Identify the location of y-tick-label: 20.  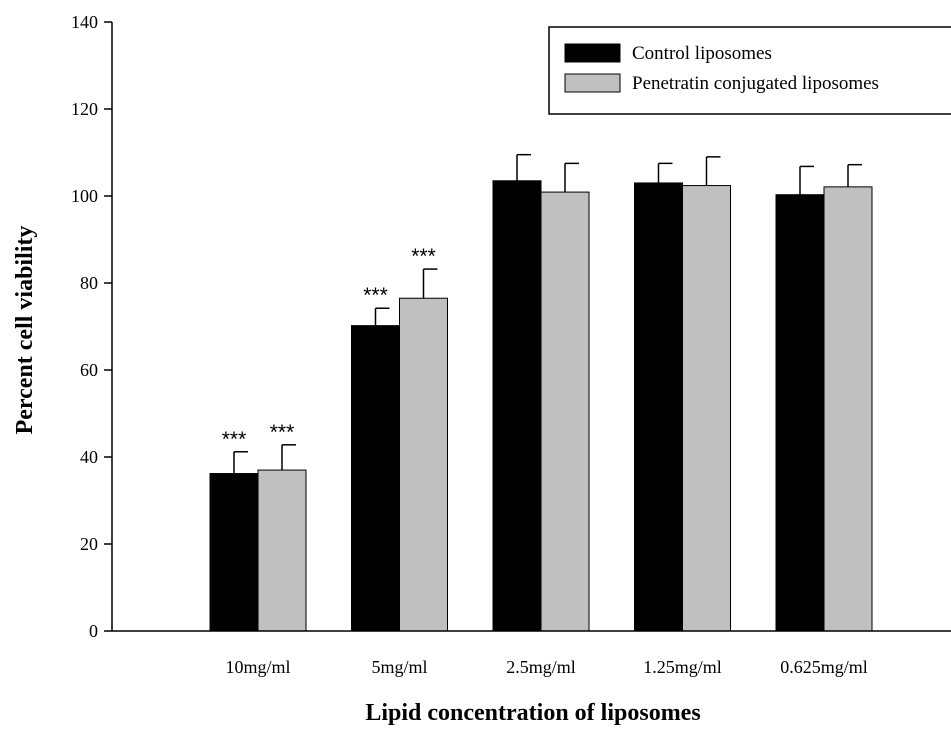
(89, 544).